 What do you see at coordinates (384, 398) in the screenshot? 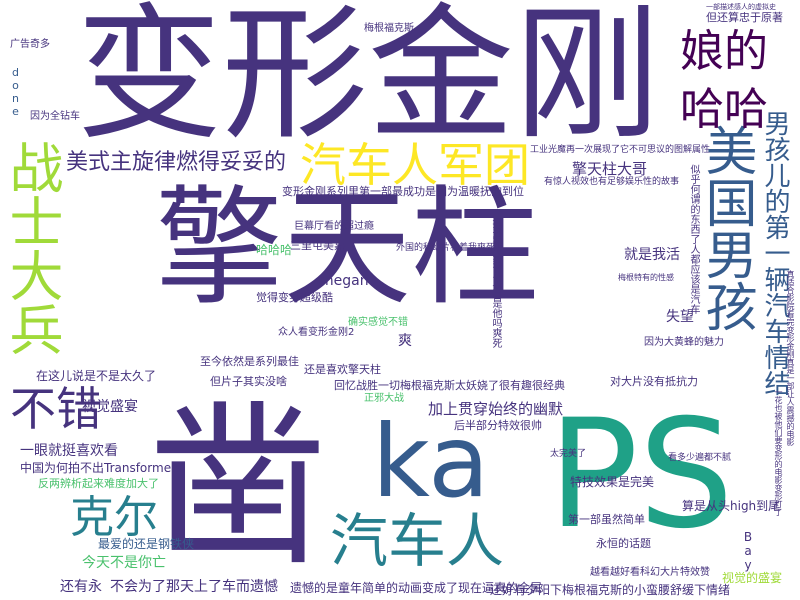
I see `word-zhengxie-dazhan: 正邪大战` at bounding box center [384, 398].